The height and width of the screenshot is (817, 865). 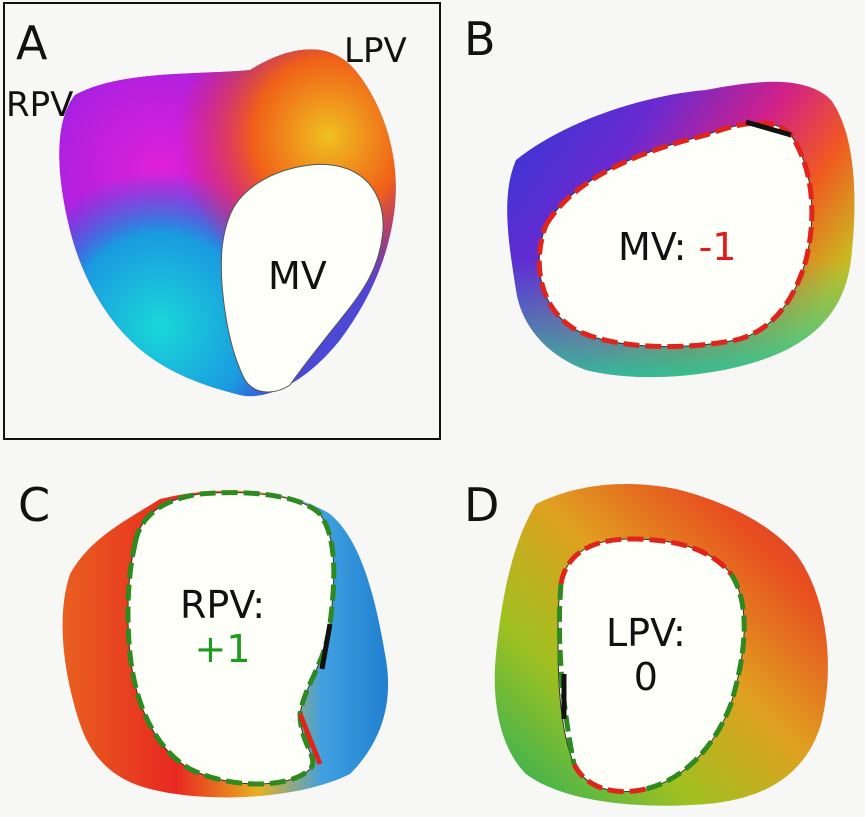 I want to click on panel-letter-b: B, so click(x=480, y=39).